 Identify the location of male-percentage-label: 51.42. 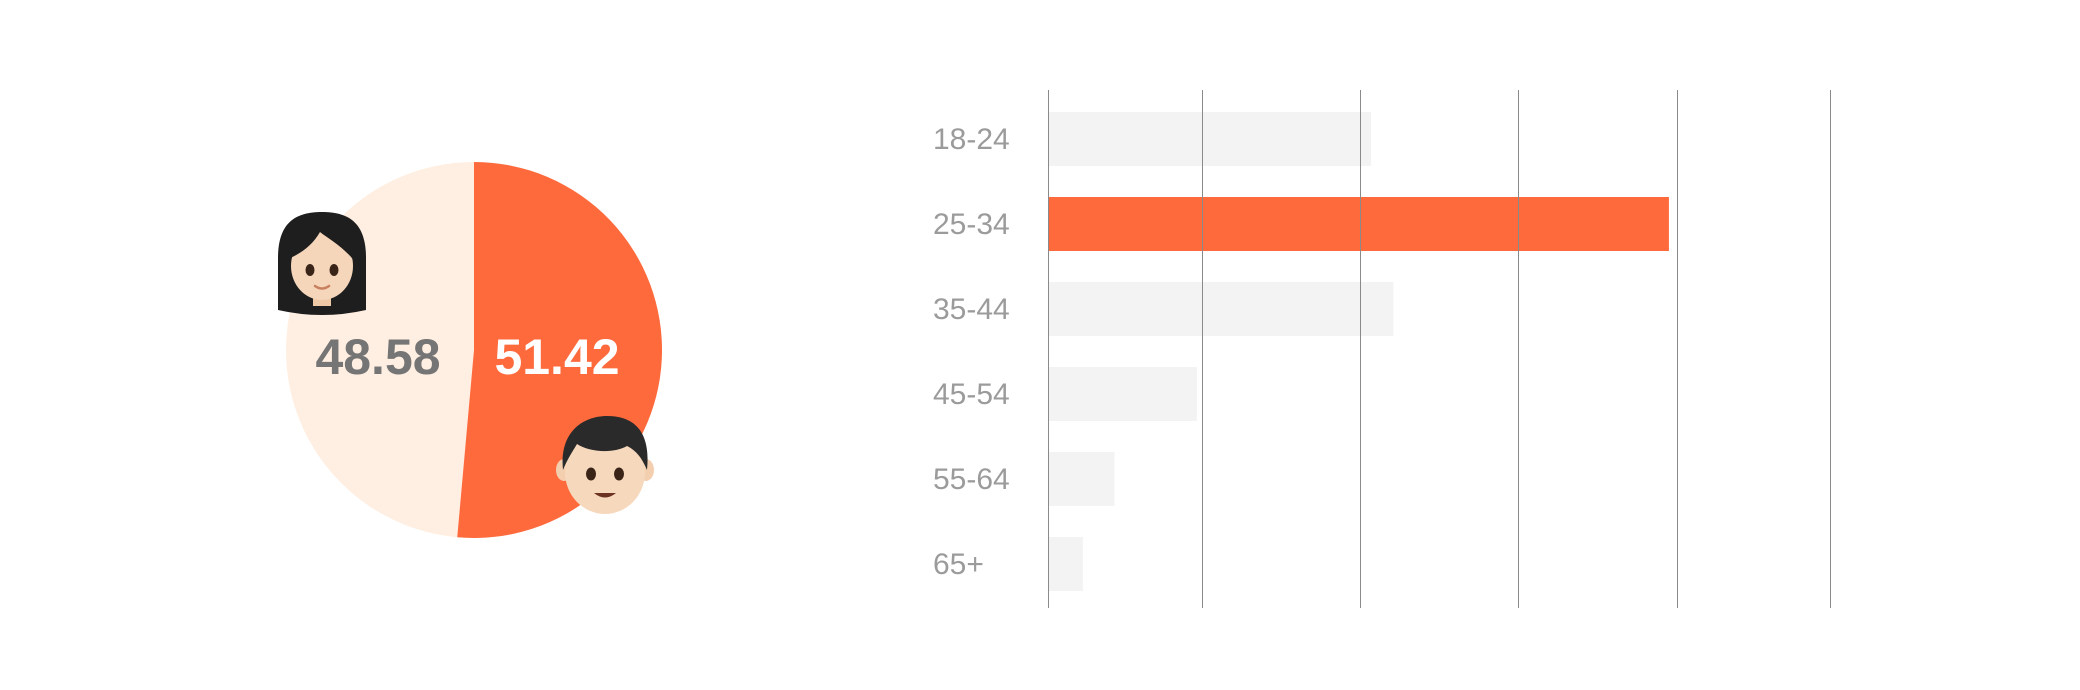
(556, 357).